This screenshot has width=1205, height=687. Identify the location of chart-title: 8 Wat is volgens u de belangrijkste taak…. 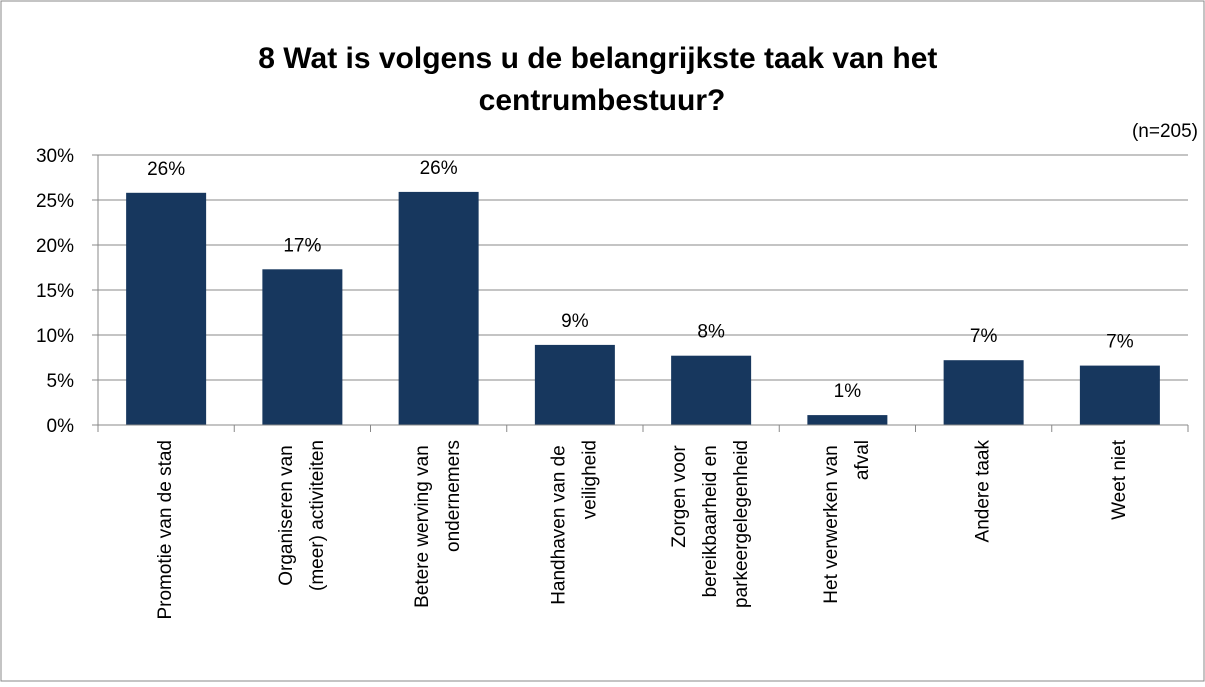
(601, 79).